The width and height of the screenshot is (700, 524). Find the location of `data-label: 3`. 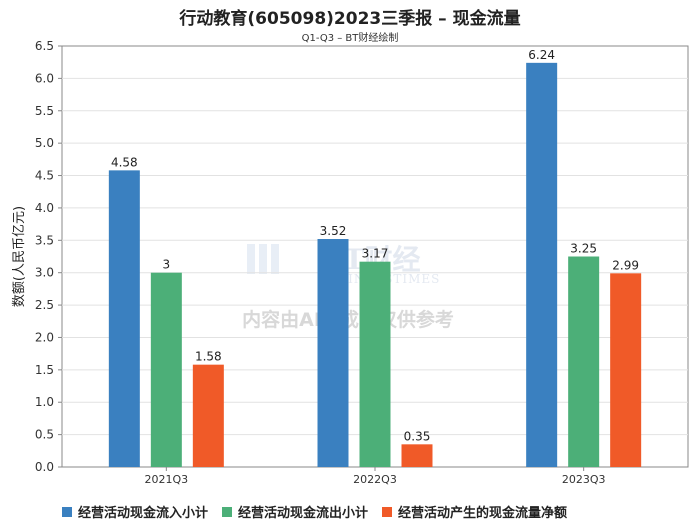

data-label: 3 is located at coordinates (167, 265).